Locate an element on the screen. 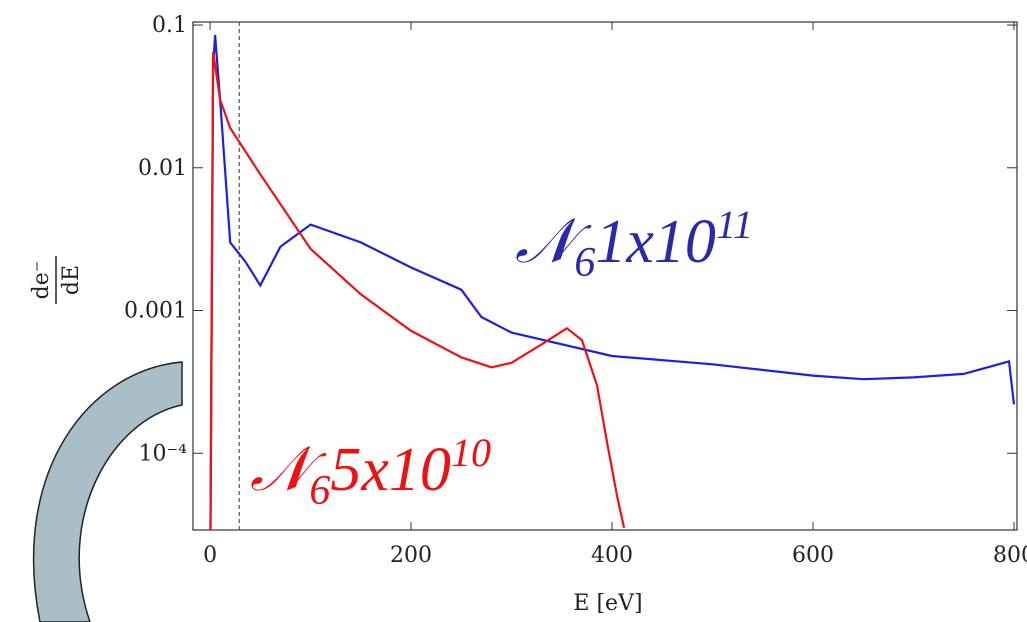  y-tick-label: 0.001 is located at coordinates (155, 311).